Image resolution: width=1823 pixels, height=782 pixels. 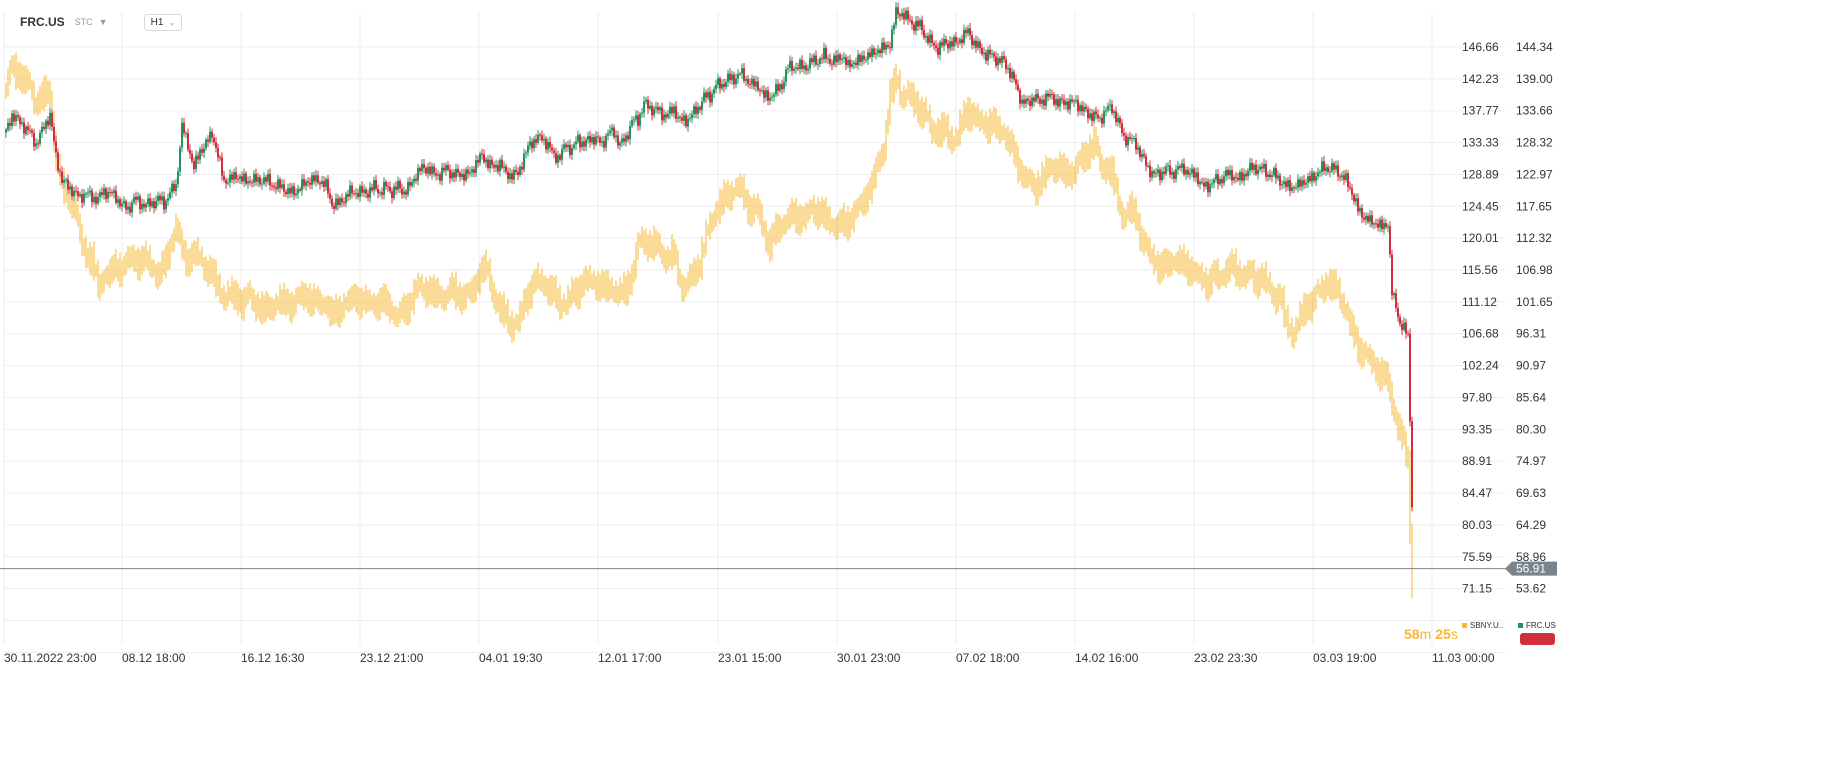 I want to click on time-axis-tick: 03.03 19:00, so click(x=1345, y=658).